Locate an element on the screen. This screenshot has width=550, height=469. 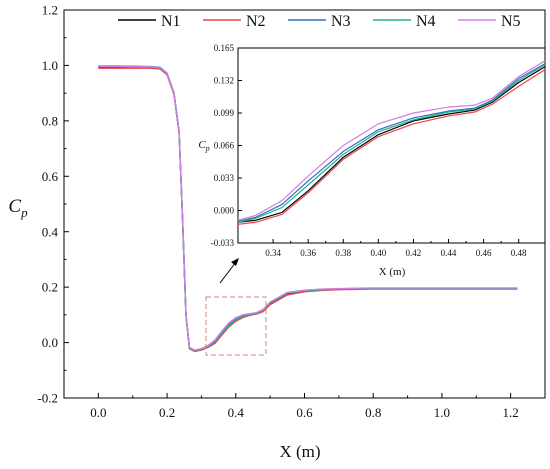
inset-y-tick-label: 0.165 is located at coordinates (224, 48).